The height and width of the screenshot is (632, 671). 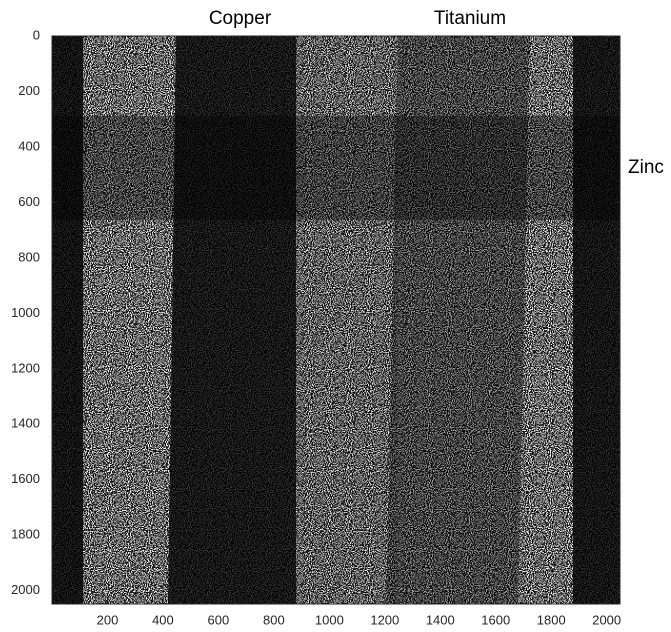 What do you see at coordinates (240, 18) in the screenshot?
I see `annotation: Copper` at bounding box center [240, 18].